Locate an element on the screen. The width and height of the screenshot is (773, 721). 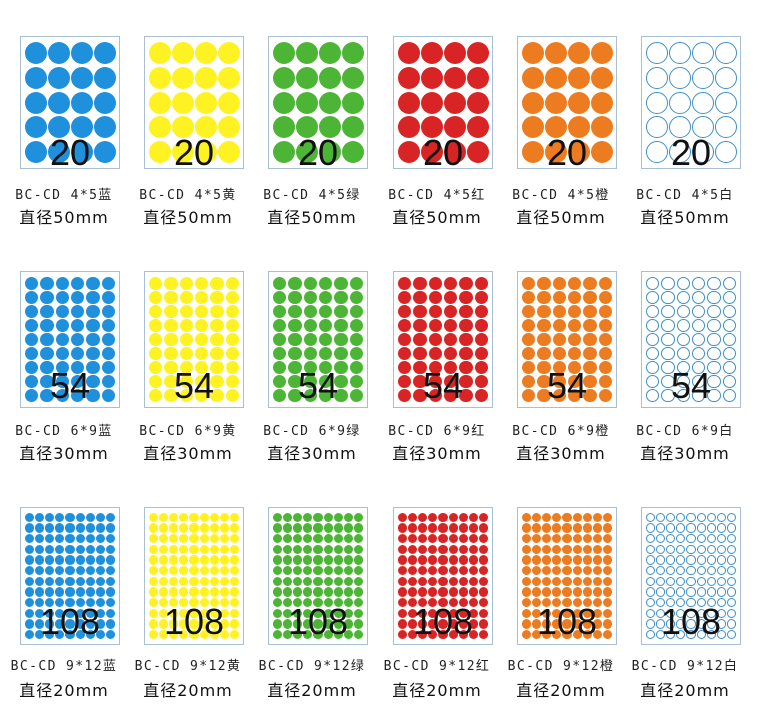
sticker-sheet: 108 is located at coordinates (567, 576).